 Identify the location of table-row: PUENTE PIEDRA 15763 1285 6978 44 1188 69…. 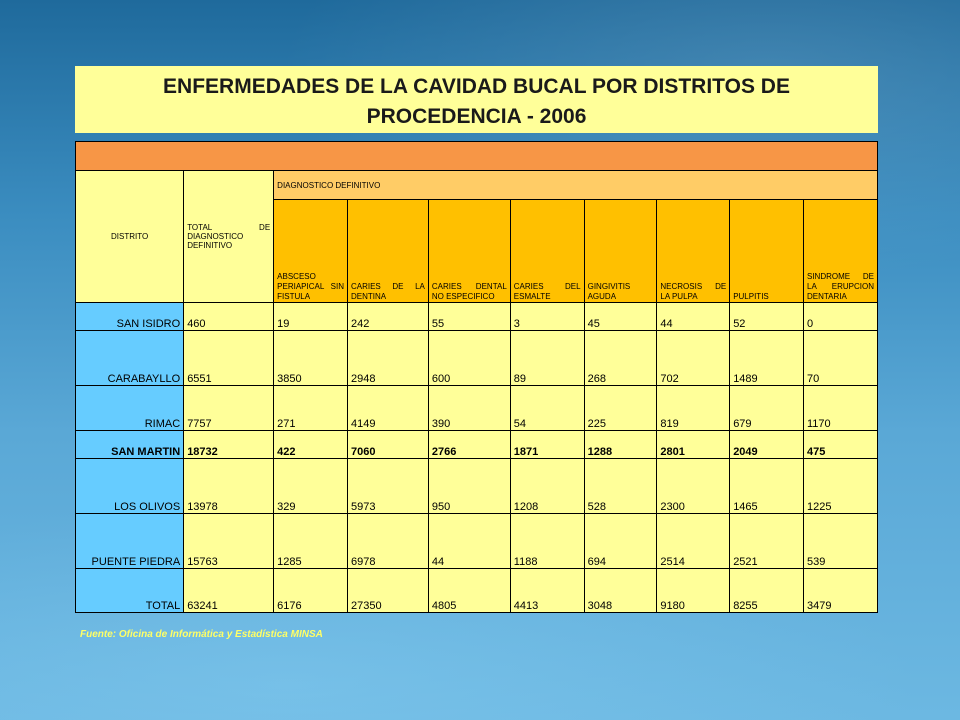
(476, 541).